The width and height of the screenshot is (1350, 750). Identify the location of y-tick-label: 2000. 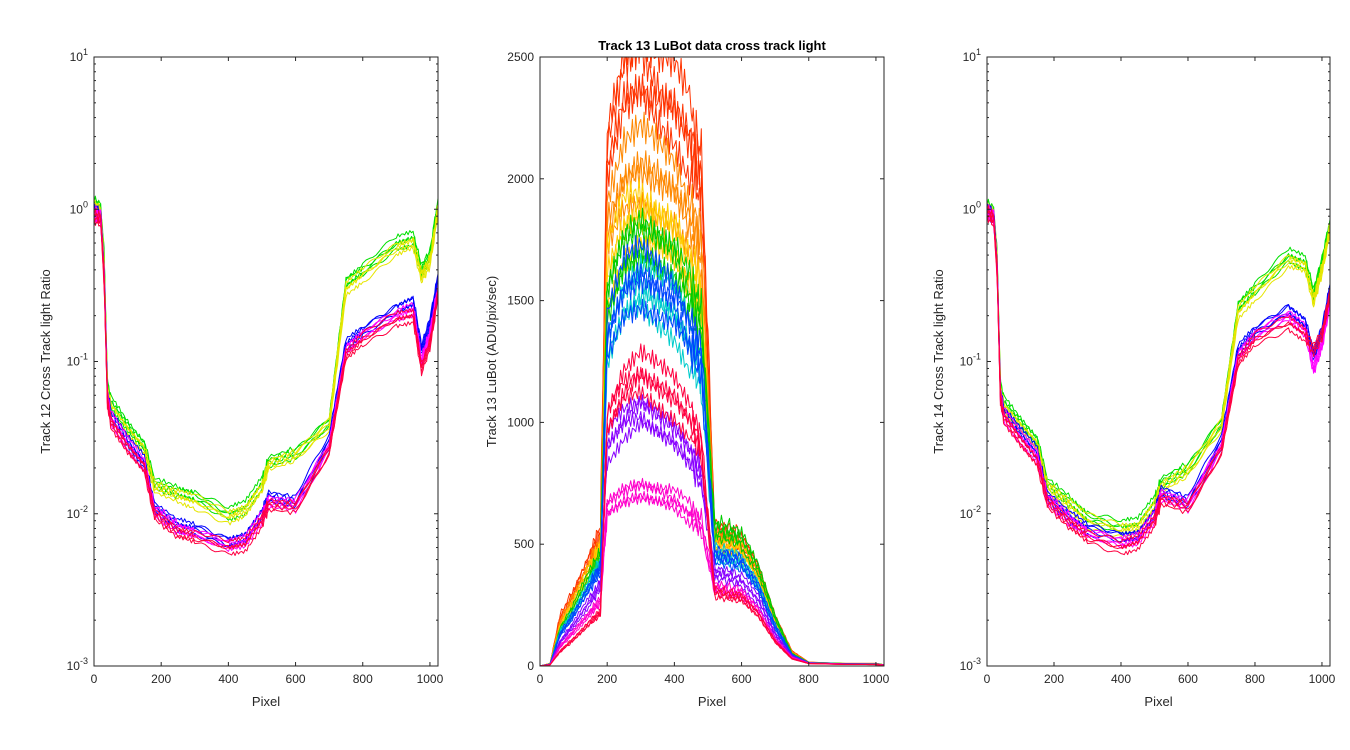
(520, 179).